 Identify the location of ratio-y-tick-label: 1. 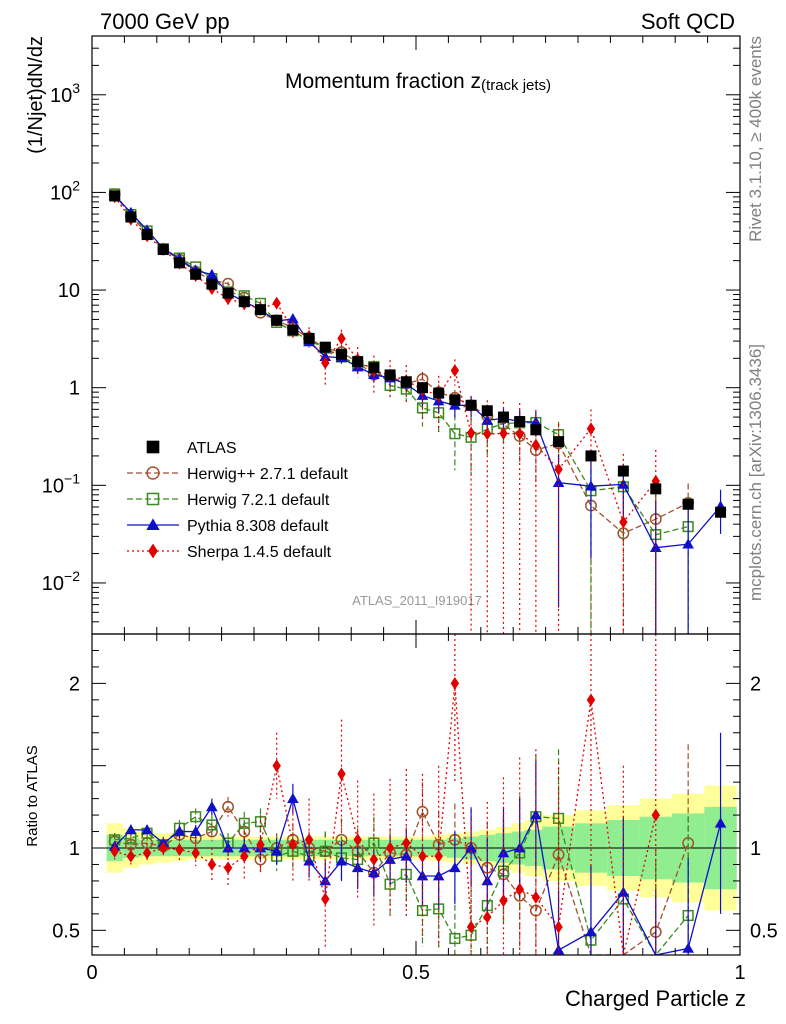
(74, 849).